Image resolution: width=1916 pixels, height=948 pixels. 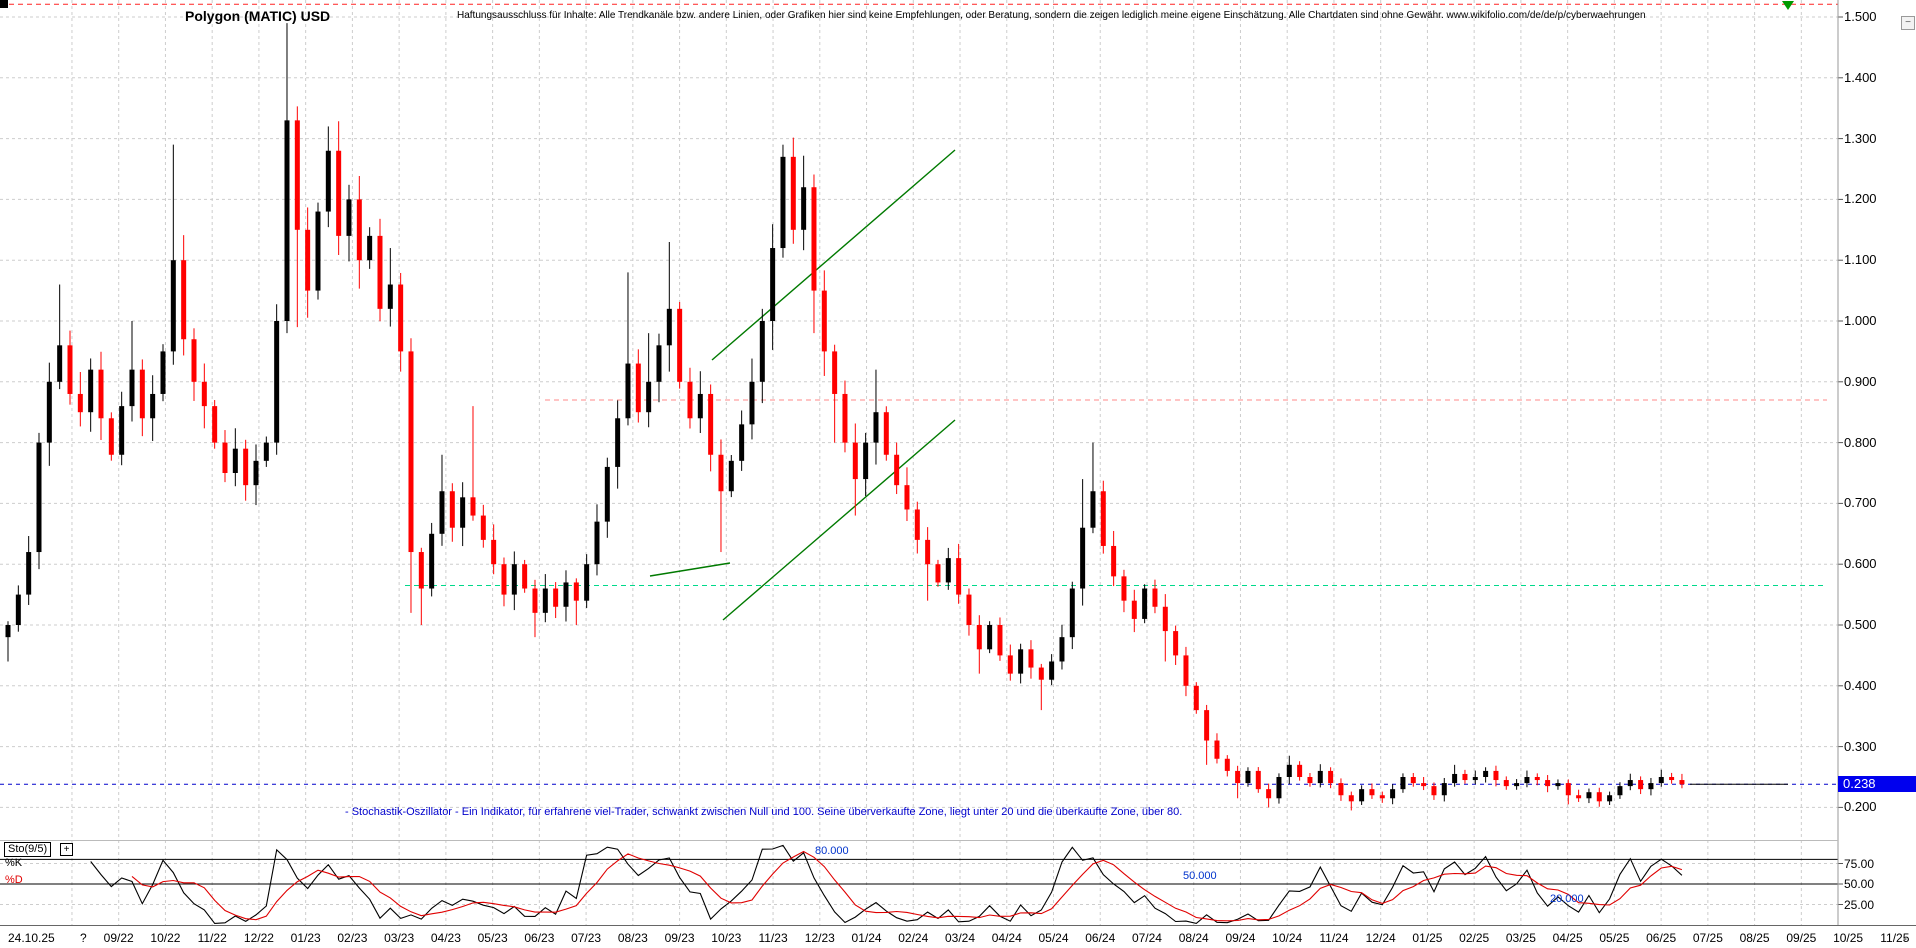 What do you see at coordinates (1707, 938) in the screenshot?
I see `date-label: 07/25` at bounding box center [1707, 938].